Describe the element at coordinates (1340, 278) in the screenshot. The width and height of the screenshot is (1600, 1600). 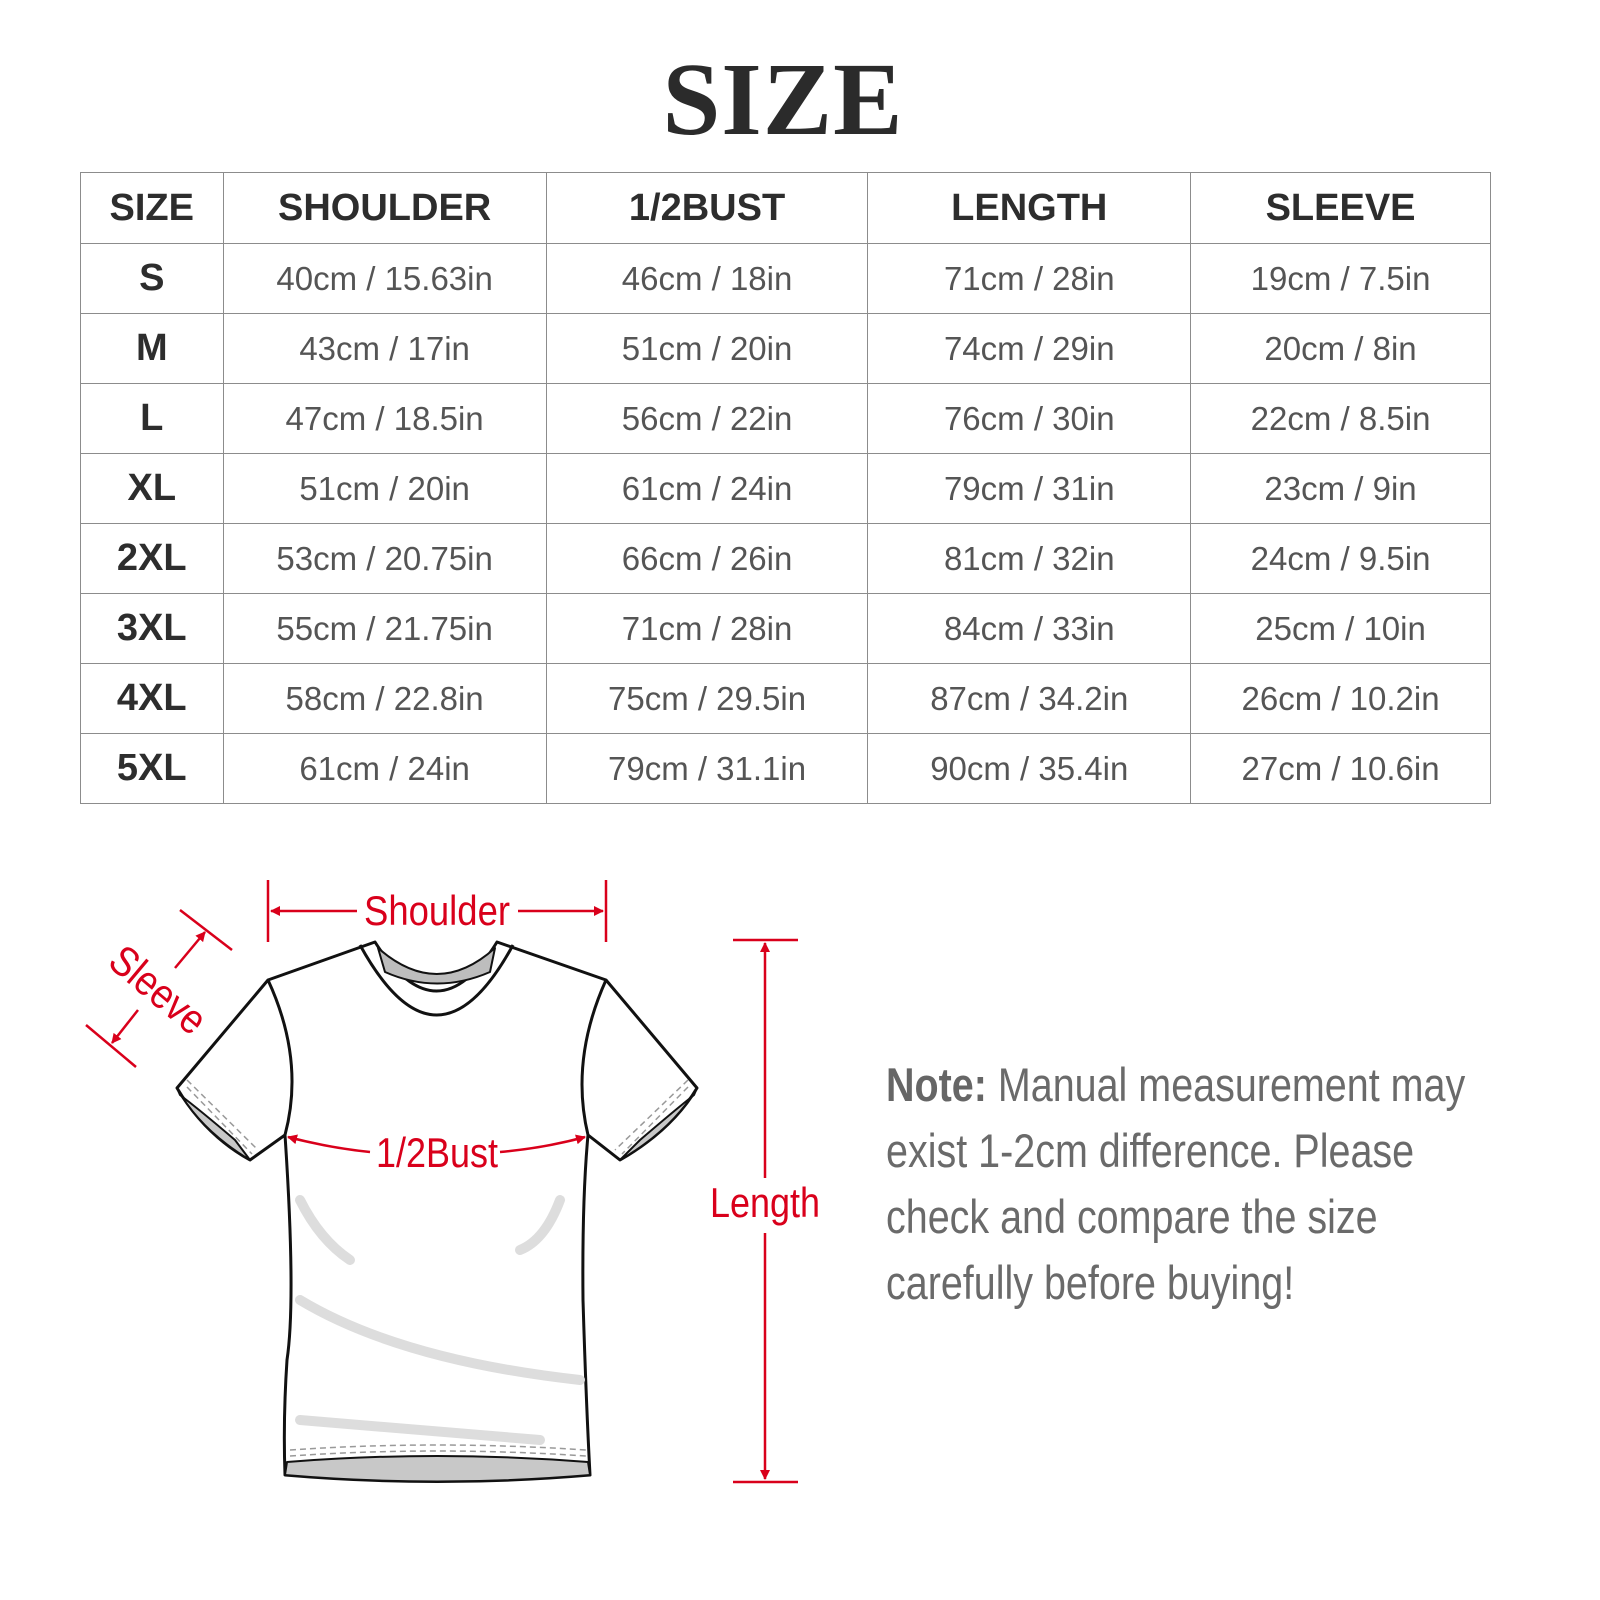
I see `measurement-cell: 19cm / 7.5in` at that location.